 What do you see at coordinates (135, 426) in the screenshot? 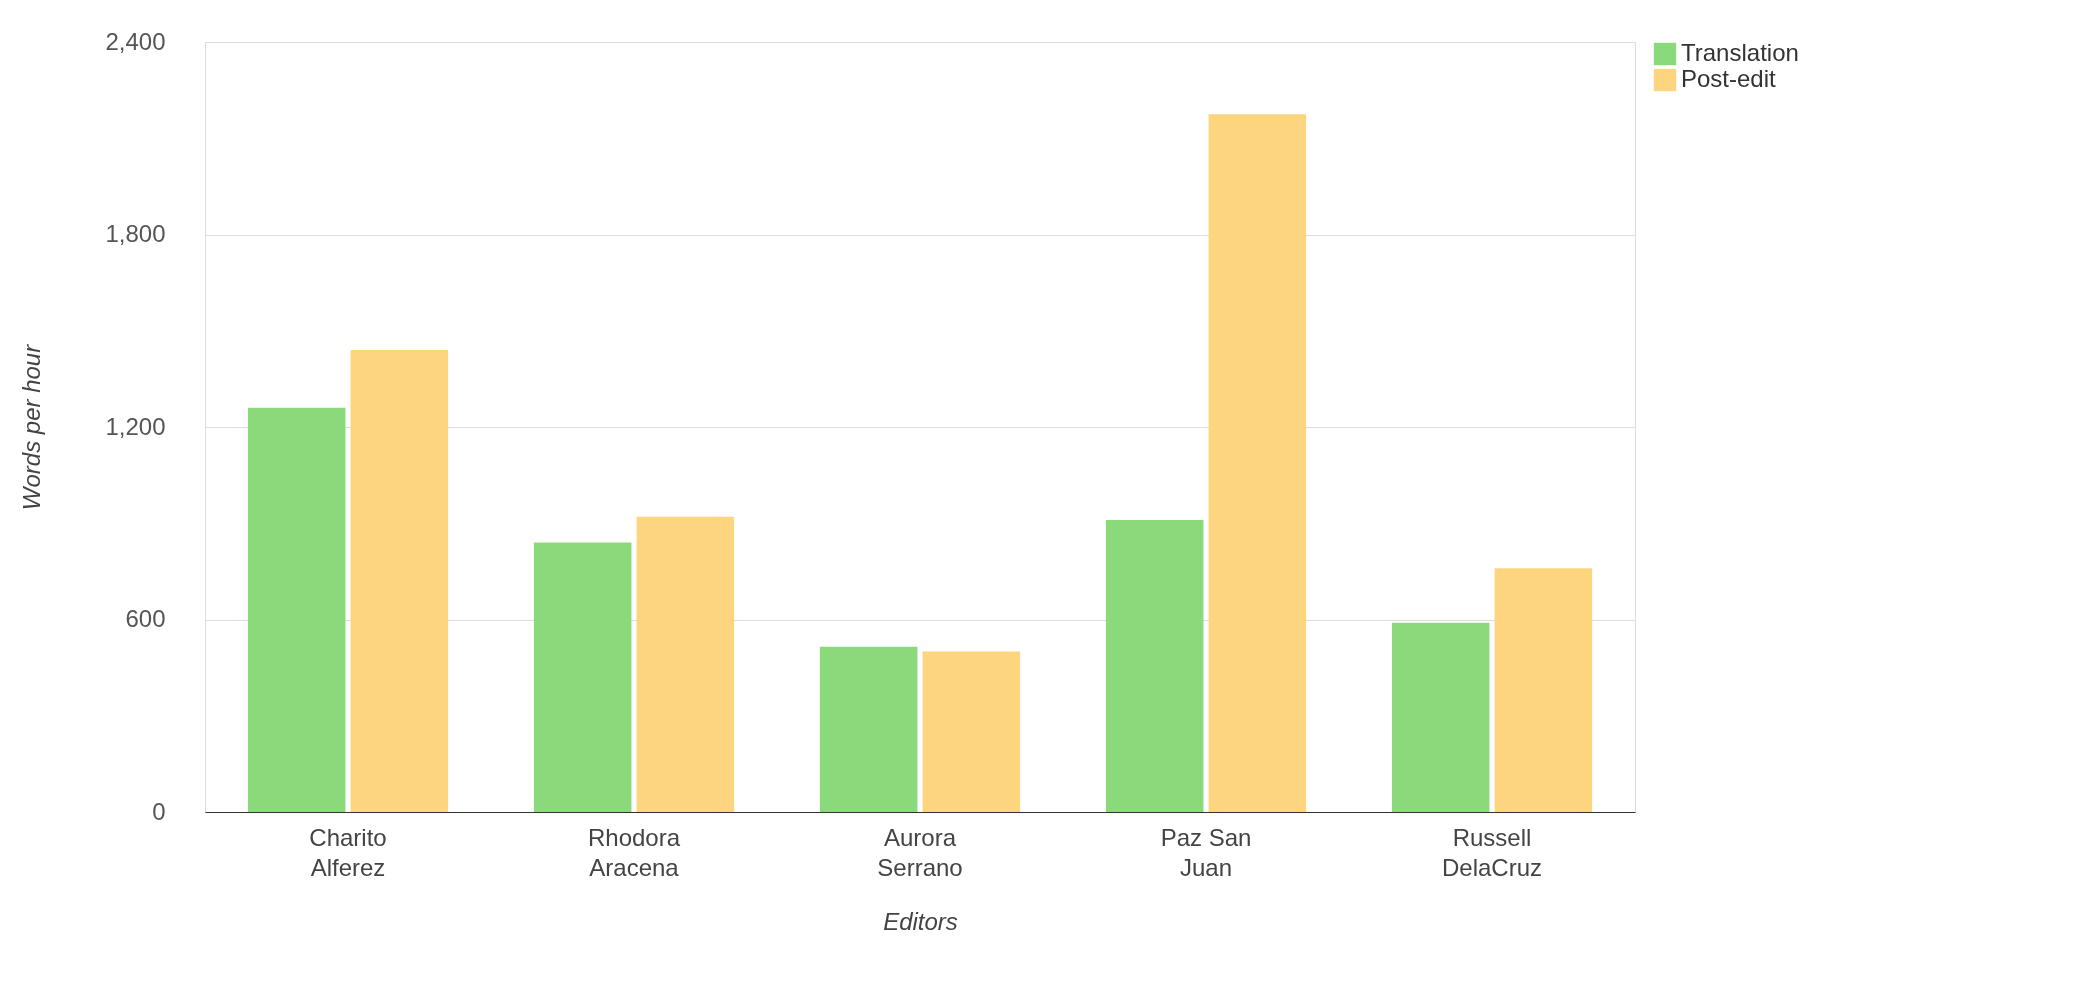
I see `y-tick-label: 1,200` at bounding box center [135, 426].